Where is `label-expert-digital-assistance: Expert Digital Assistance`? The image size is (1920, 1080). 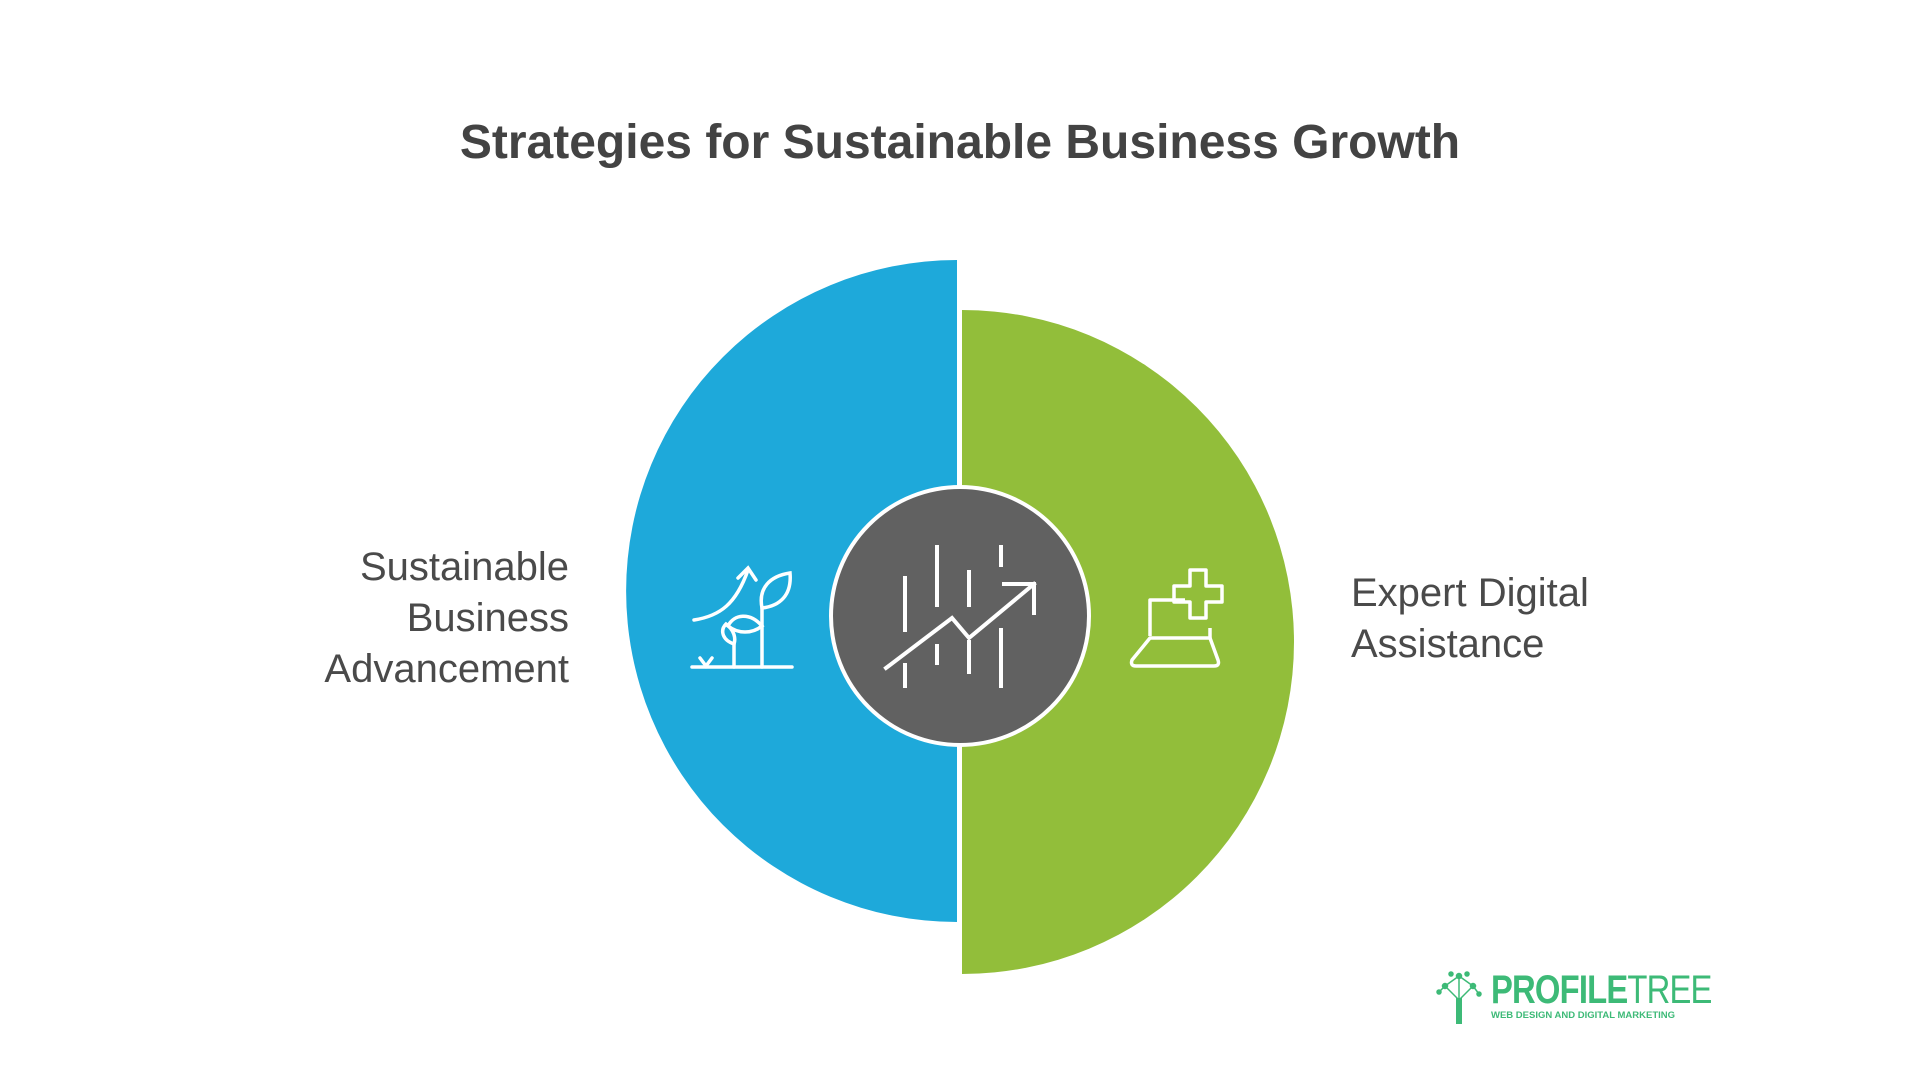
label-expert-digital-assistance: Expert Digital Assistance is located at coordinates (1470, 619).